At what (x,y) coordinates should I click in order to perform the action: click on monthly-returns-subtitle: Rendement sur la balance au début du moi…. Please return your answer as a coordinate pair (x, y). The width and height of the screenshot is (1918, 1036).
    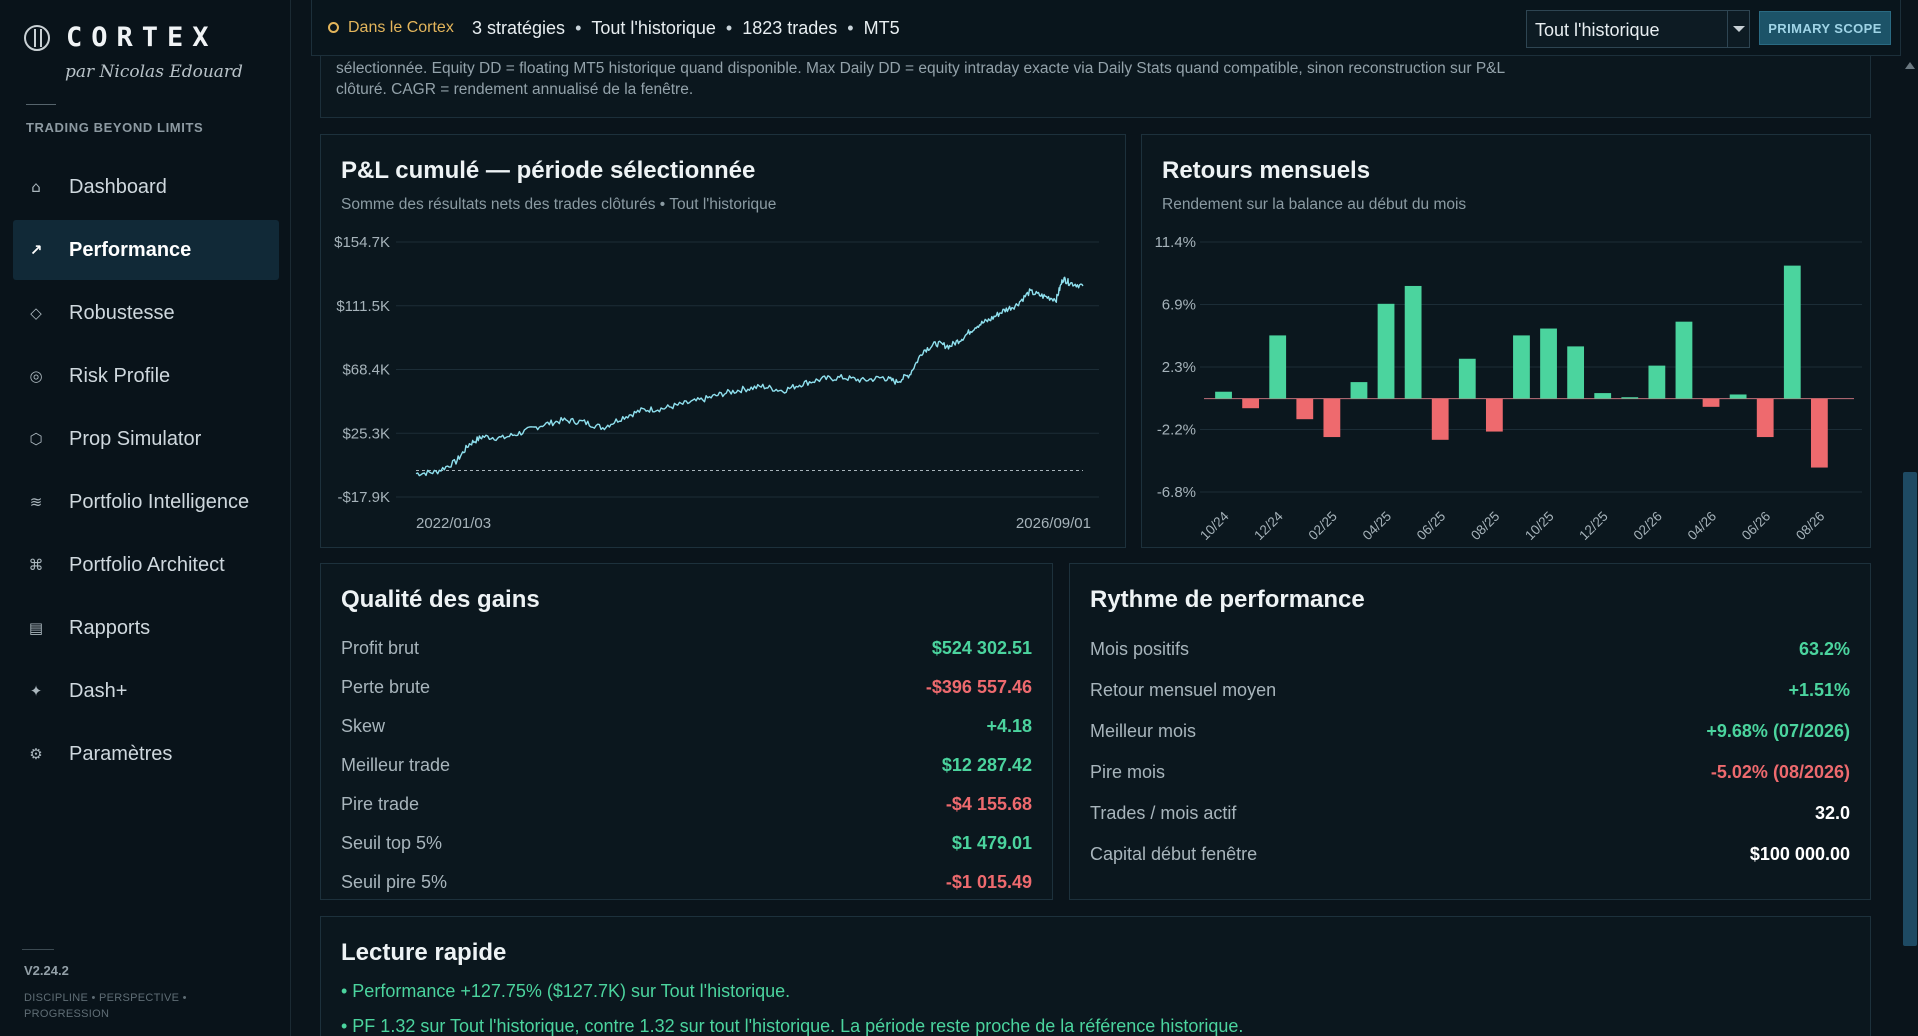
    Looking at the image, I should click on (1314, 204).